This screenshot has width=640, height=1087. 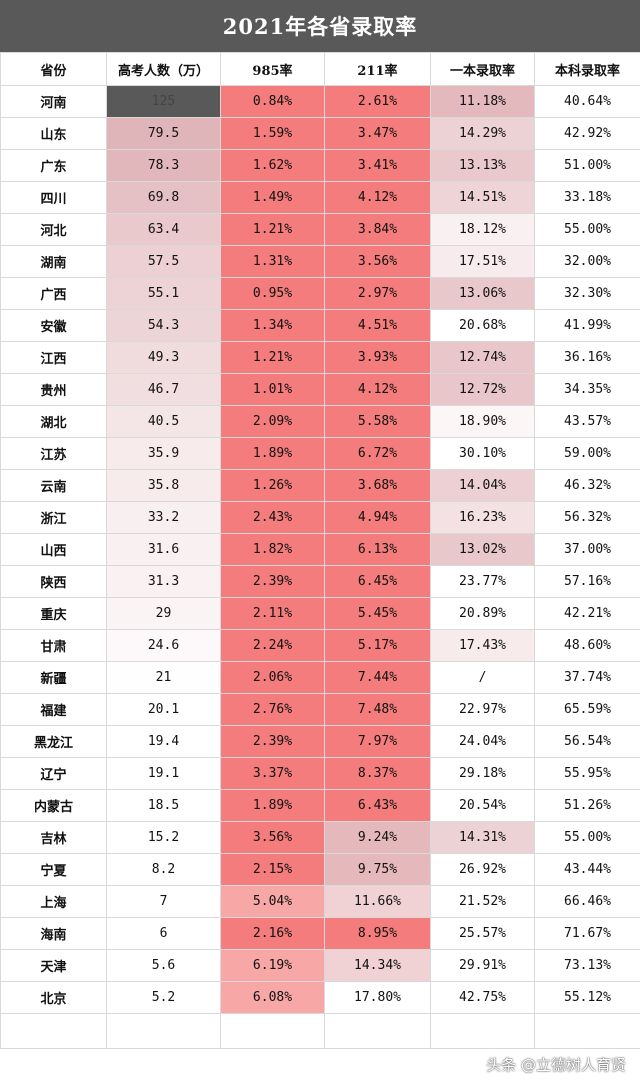 What do you see at coordinates (377, 229) in the screenshot?
I see `rate-211-cell: 3.84%` at bounding box center [377, 229].